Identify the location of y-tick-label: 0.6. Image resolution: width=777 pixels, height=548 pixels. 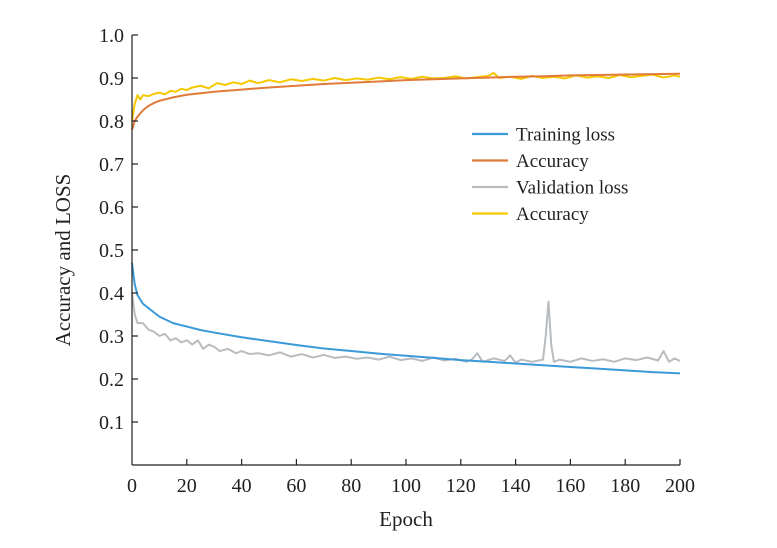
(111, 208).